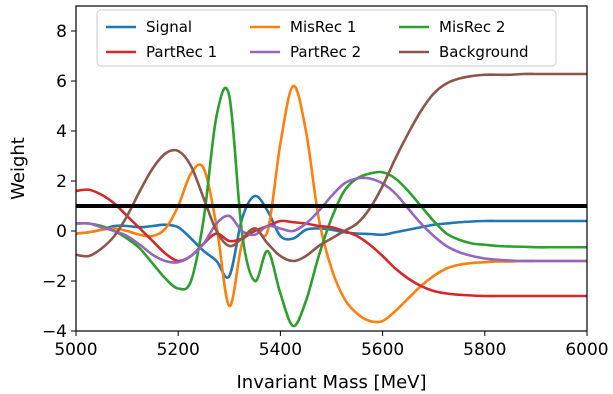 Image resolution: width=613 pixels, height=394 pixels. What do you see at coordinates (484, 350) in the screenshot?
I see `x-tick-label: 5800` at bounding box center [484, 350].